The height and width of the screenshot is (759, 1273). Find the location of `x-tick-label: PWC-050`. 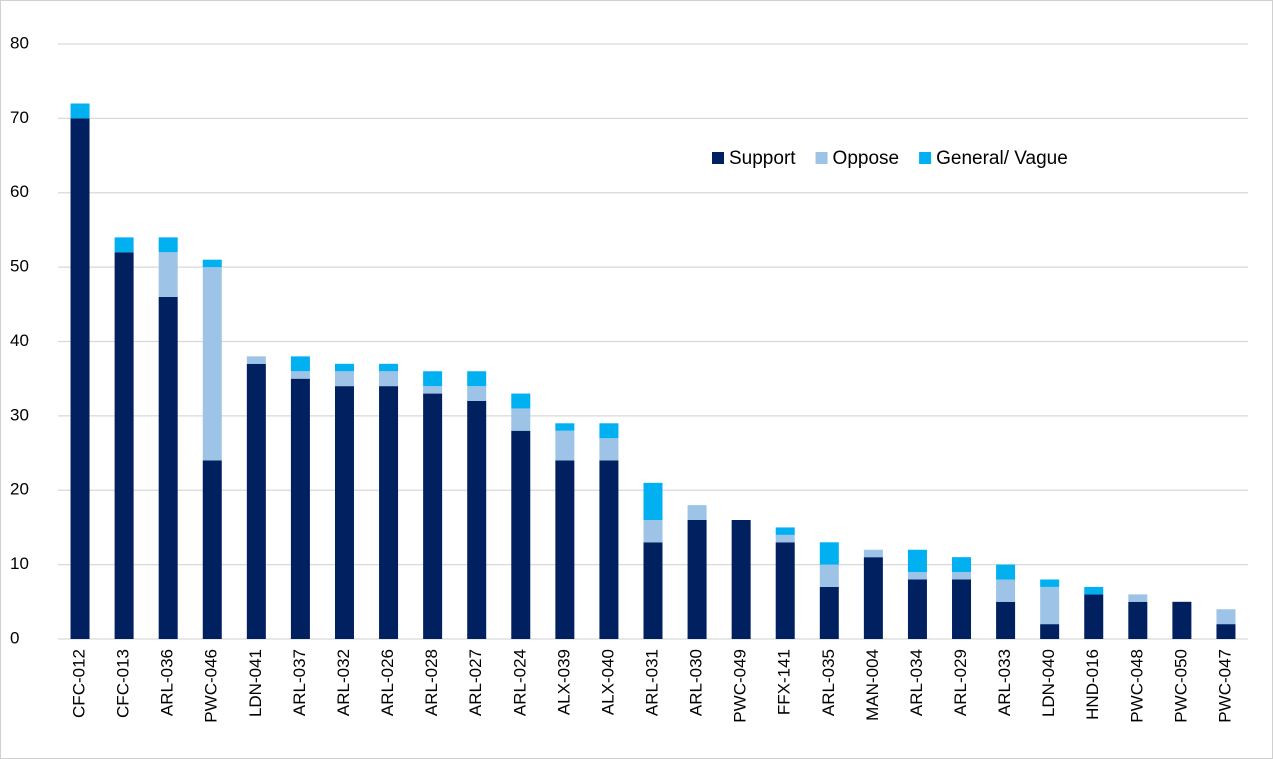

x-tick-label: PWC-050 is located at coordinates (1180, 686).